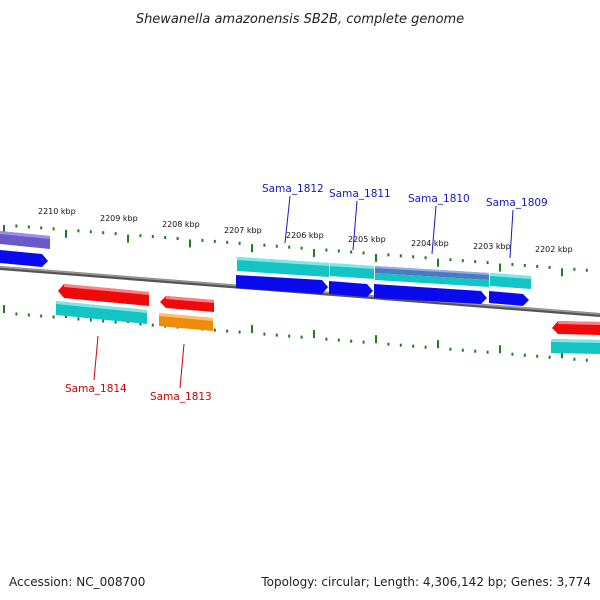  Describe the element at coordinates (293, 189) in the screenshot. I see `gene-label-sama-1812: Sama_1812` at that location.